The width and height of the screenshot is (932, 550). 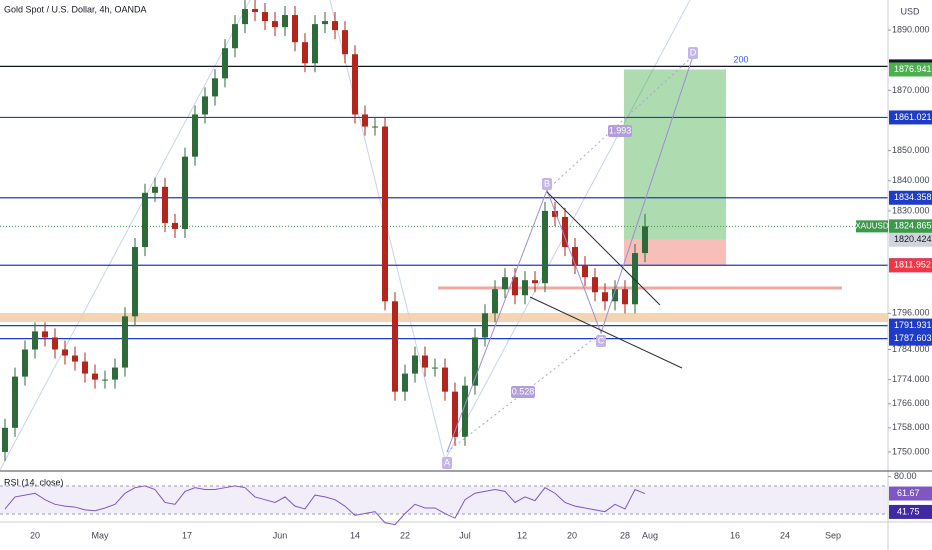 What do you see at coordinates (405, 535) in the screenshot?
I see `x-tick-label: 22` at bounding box center [405, 535].